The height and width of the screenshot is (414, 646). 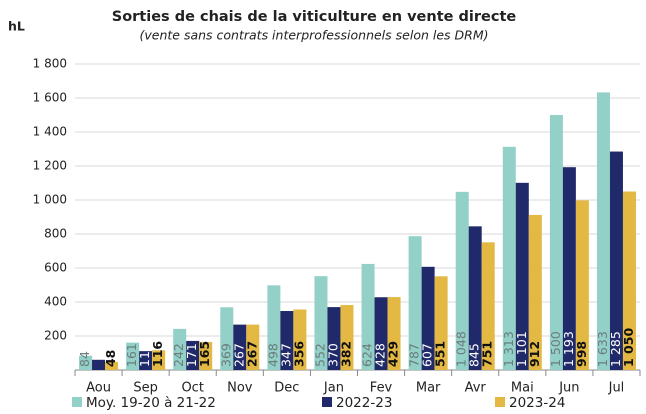 I want to click on x-tick-label: Nov, so click(x=240, y=388).